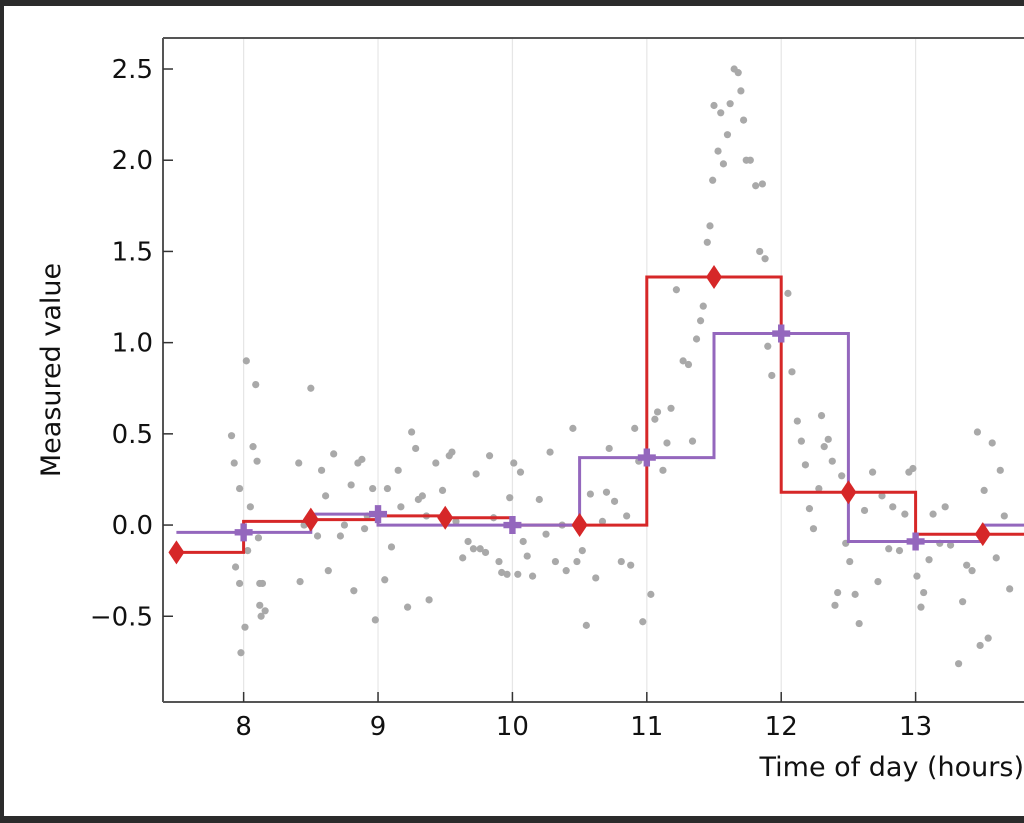  I want to click on x-tick-label: 8, so click(243, 727).